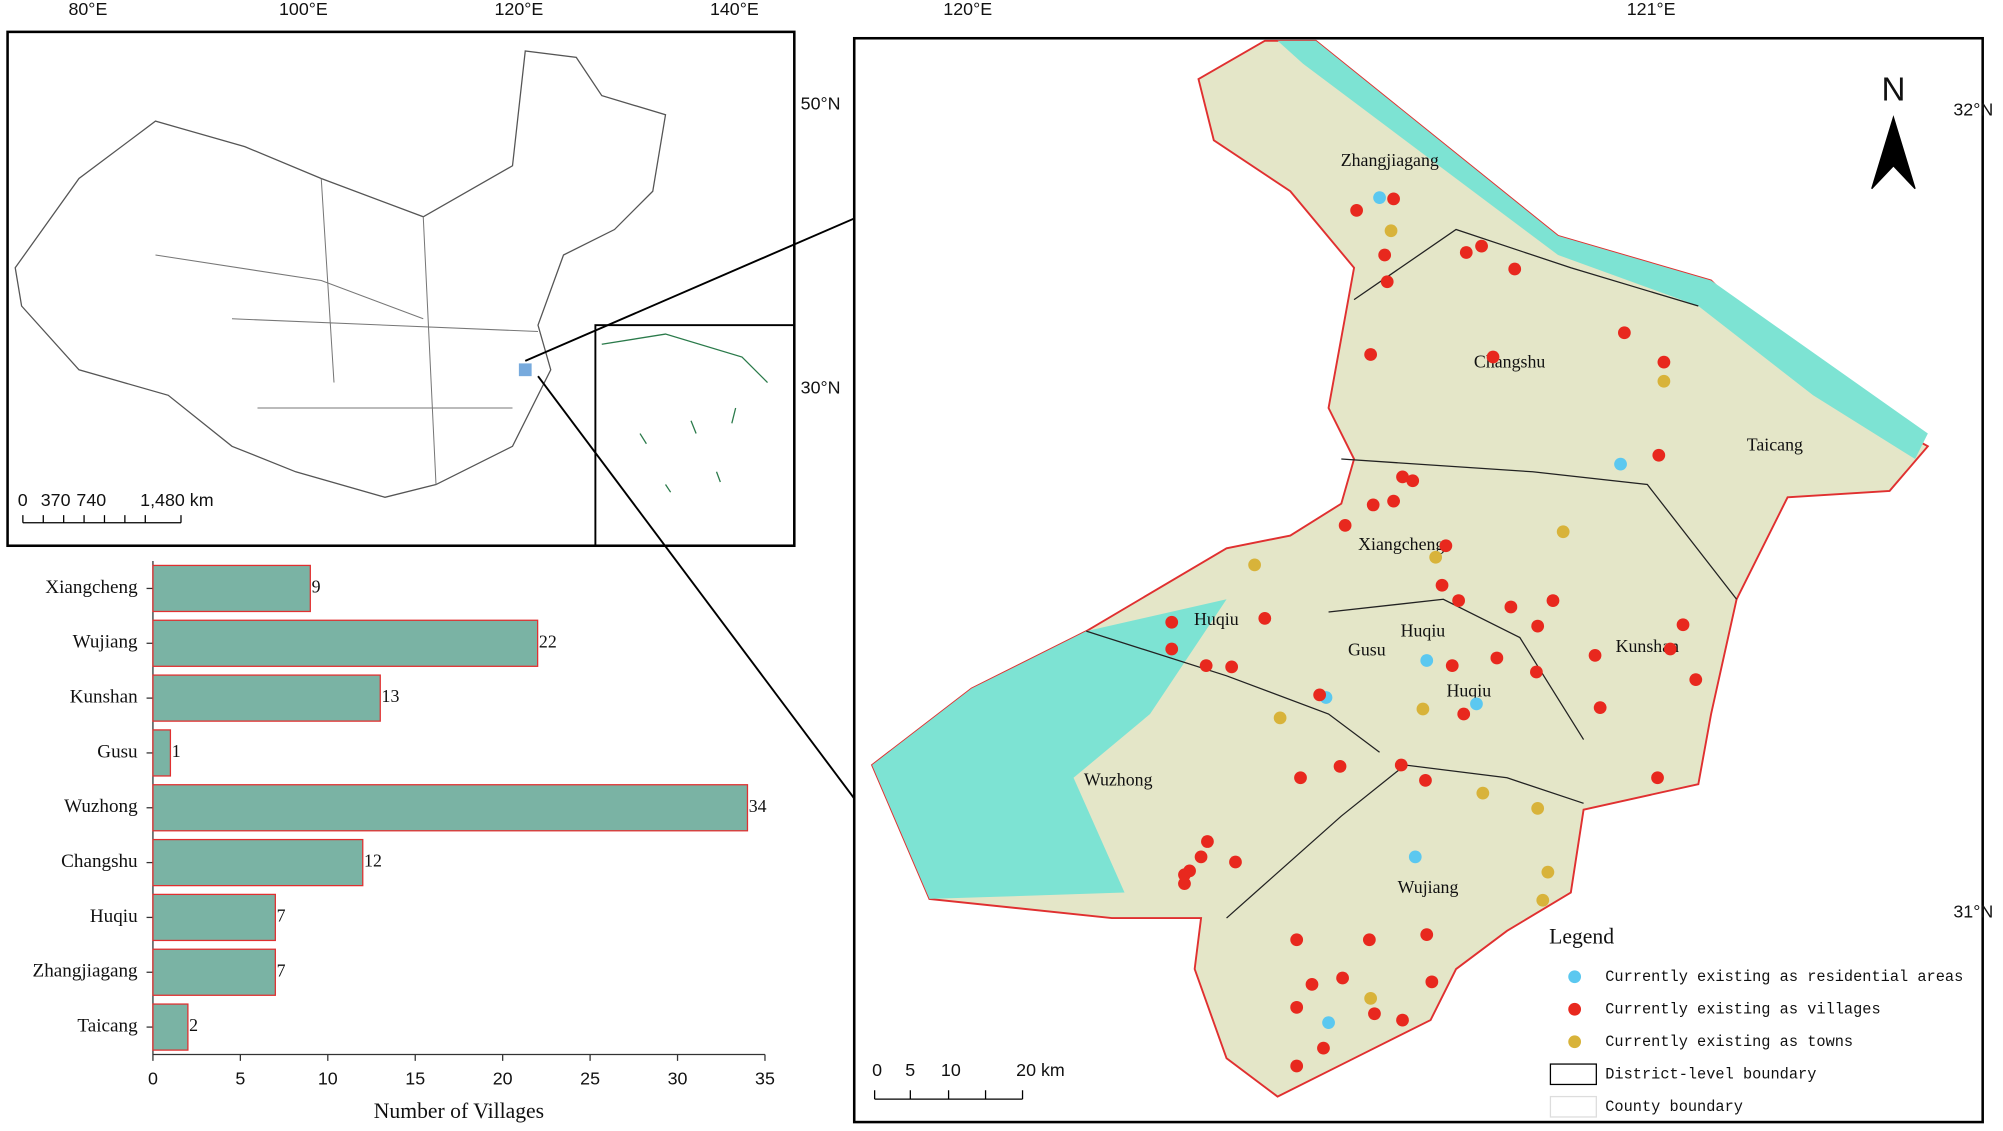  Describe the element at coordinates (328, 1079) in the screenshot. I see `x-tick-label: 10` at that location.